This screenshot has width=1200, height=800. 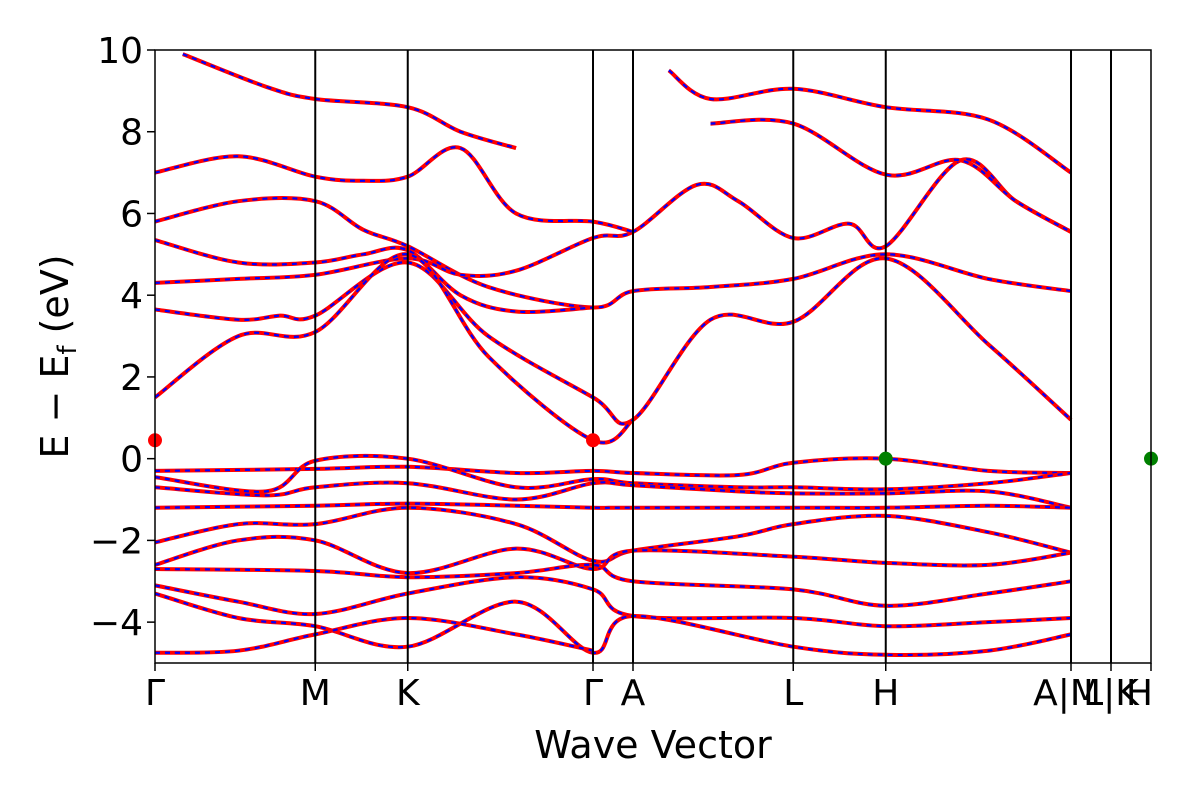 I want to click on y-tick-label: −4, so click(x=116, y=623).